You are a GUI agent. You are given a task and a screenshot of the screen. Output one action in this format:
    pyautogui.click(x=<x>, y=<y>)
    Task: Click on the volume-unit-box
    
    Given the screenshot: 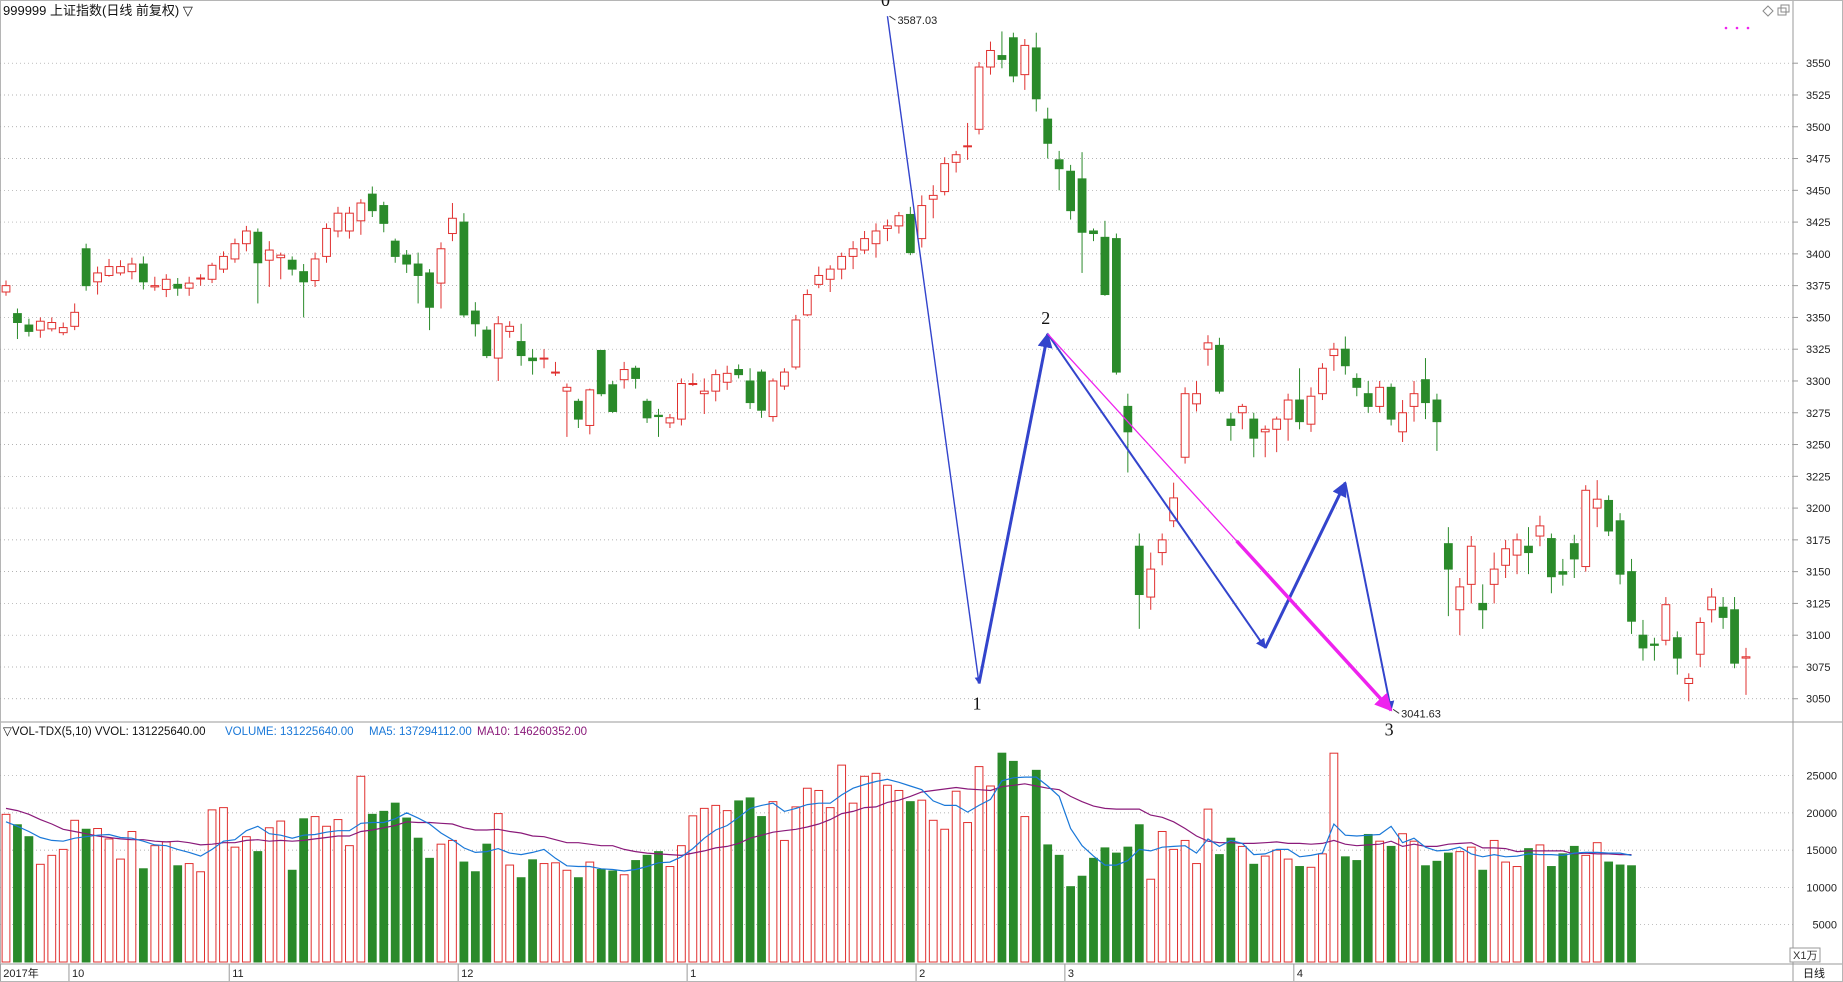 What is the action you would take?
    pyautogui.click(x=1805, y=955)
    